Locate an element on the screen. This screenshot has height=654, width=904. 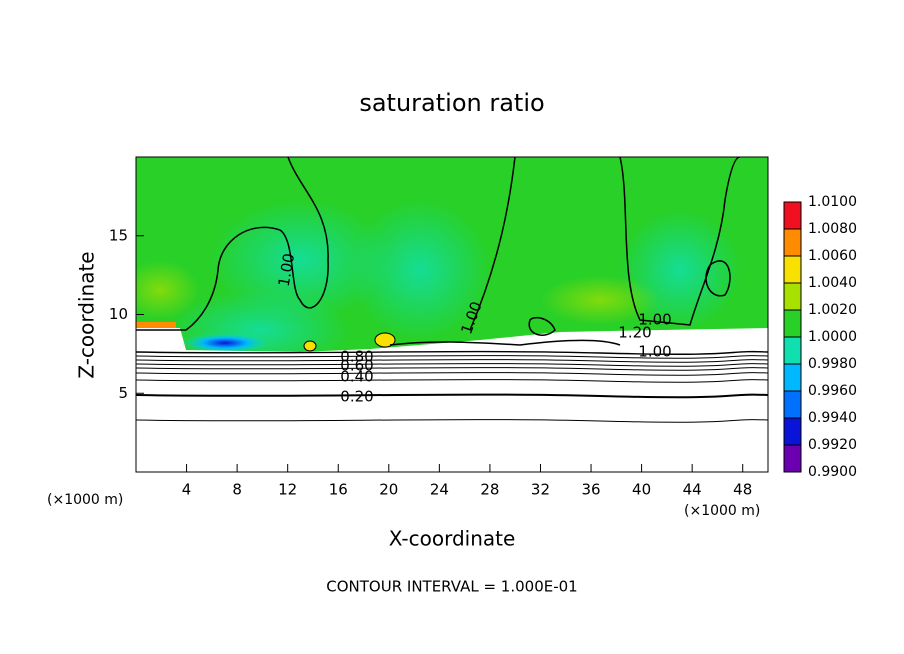
colorbar-label: 1.0040 is located at coordinates (832, 283).